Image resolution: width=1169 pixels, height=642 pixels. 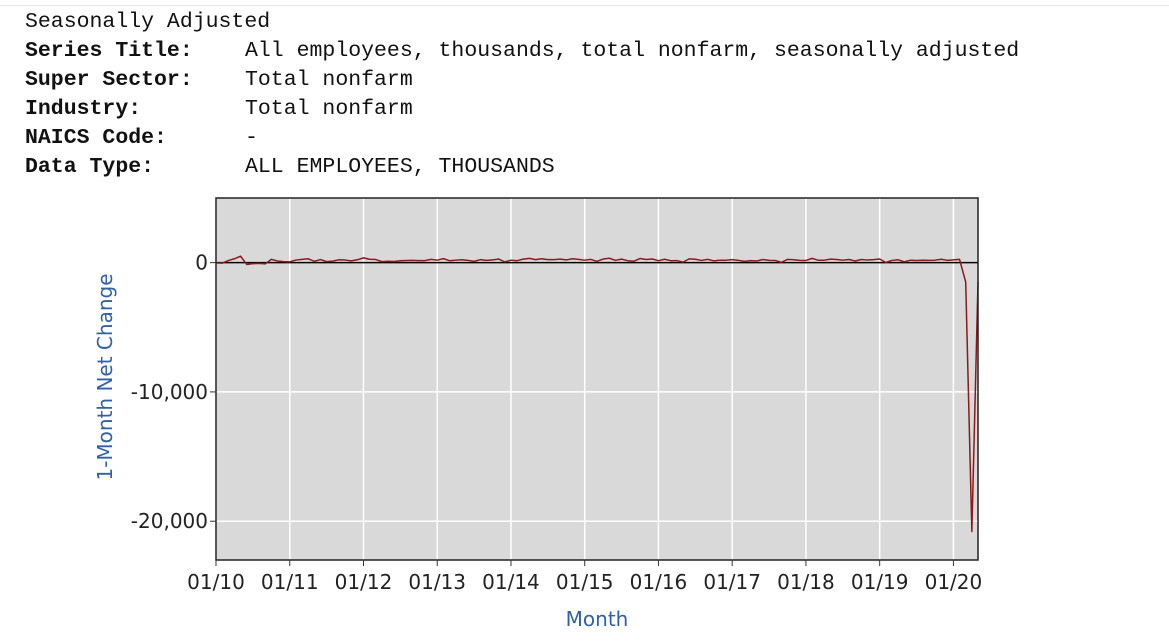 What do you see at coordinates (364, 582) in the screenshot?
I see `x-tick-label: 01/12` at bounding box center [364, 582].